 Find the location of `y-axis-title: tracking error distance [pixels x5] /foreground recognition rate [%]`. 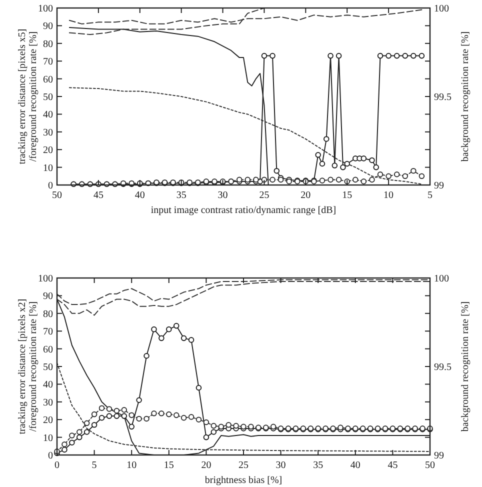

y-axis-title: tracking error distance [pixels x5] /foreground recognition rate [%] is located at coordinates (28, 96).